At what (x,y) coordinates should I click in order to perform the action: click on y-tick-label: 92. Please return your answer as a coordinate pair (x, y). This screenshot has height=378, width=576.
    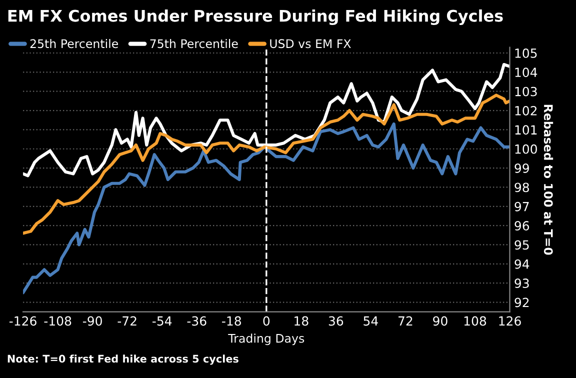
    Looking at the image, I should click on (521, 303).